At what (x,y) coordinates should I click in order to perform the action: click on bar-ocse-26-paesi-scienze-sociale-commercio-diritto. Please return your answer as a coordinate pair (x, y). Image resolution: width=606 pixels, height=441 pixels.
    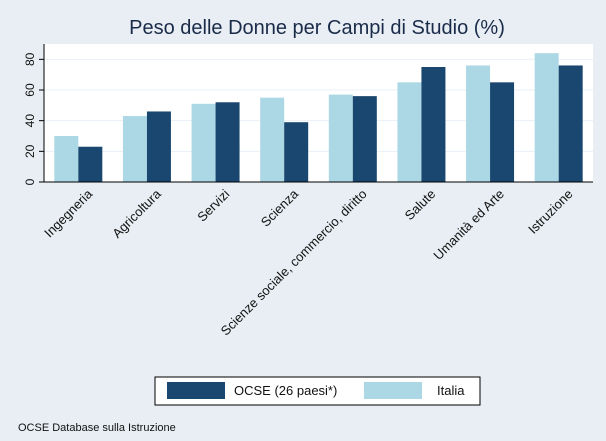
    Looking at the image, I should click on (364, 139).